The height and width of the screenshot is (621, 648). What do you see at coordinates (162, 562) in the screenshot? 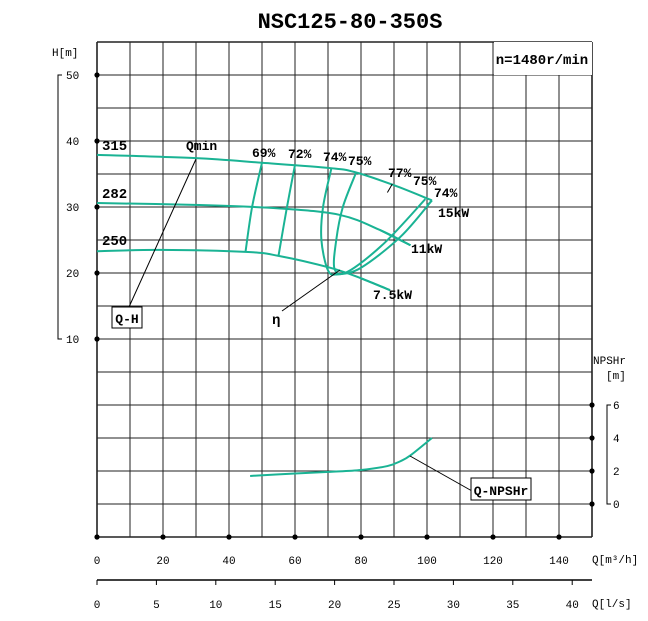
I see `x-tick-label: 20` at bounding box center [162, 562].